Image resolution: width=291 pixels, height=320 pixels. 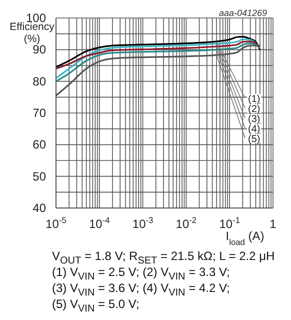 What do you see at coordinates (96, 305) in the screenshot?
I see `text: (5) V$_{VIN}$ = 5.0 V;` at bounding box center [96, 305].